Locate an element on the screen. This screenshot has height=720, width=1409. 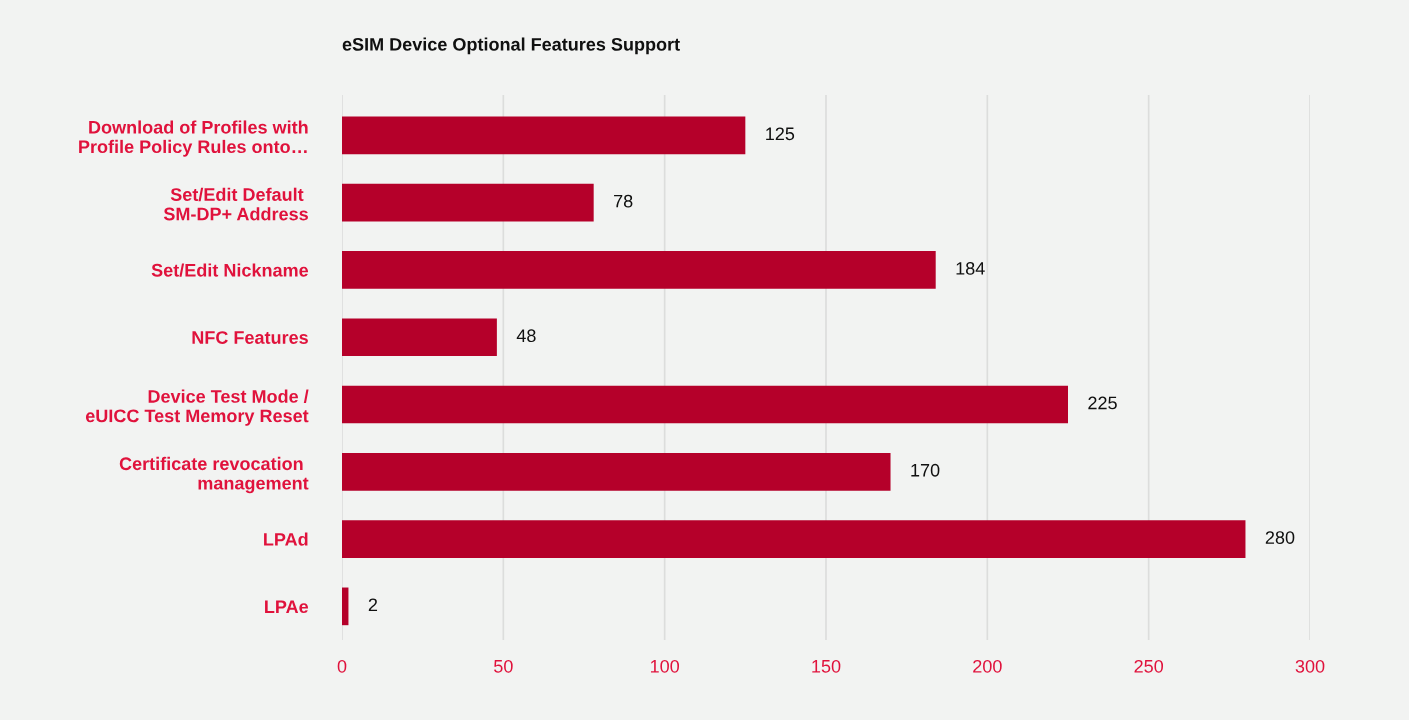
x-tick-label: 250 is located at coordinates (1149, 666).